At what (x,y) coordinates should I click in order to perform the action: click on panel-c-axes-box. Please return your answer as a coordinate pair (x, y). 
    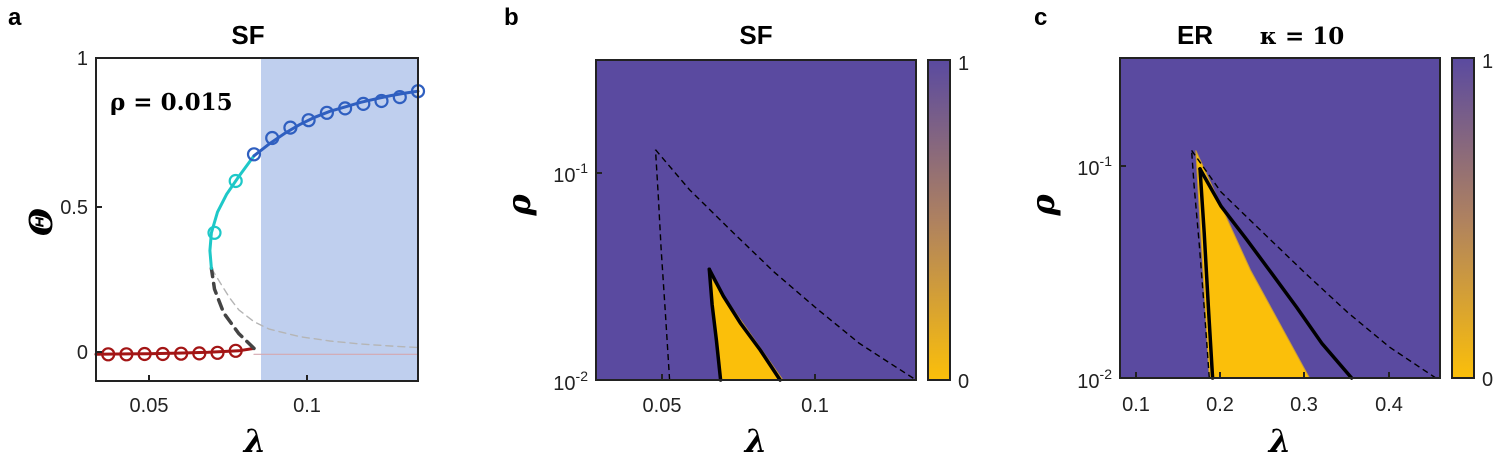
    Looking at the image, I should click on (1280, 218).